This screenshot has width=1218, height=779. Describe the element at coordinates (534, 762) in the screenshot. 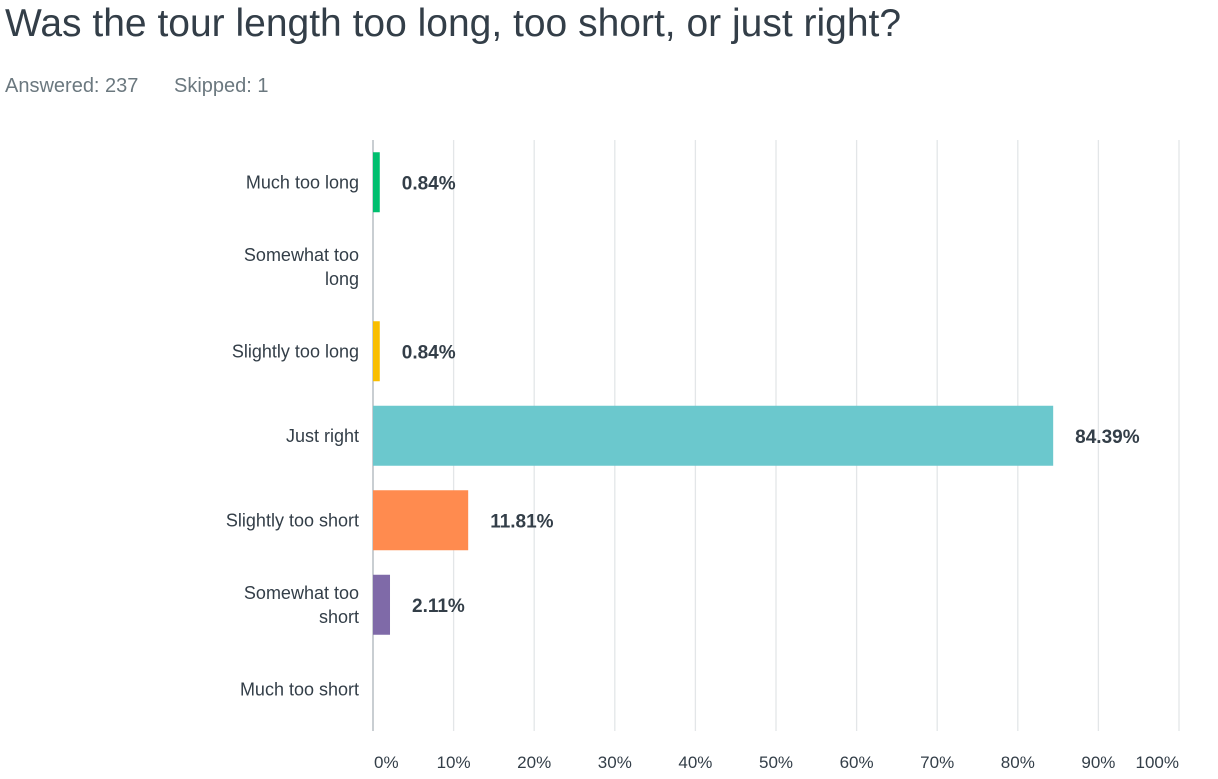

I see `x-tick-label: 20%` at that location.